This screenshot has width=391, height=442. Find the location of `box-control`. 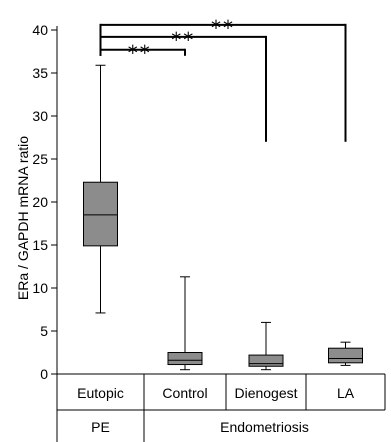

box-control is located at coordinates (185, 323).